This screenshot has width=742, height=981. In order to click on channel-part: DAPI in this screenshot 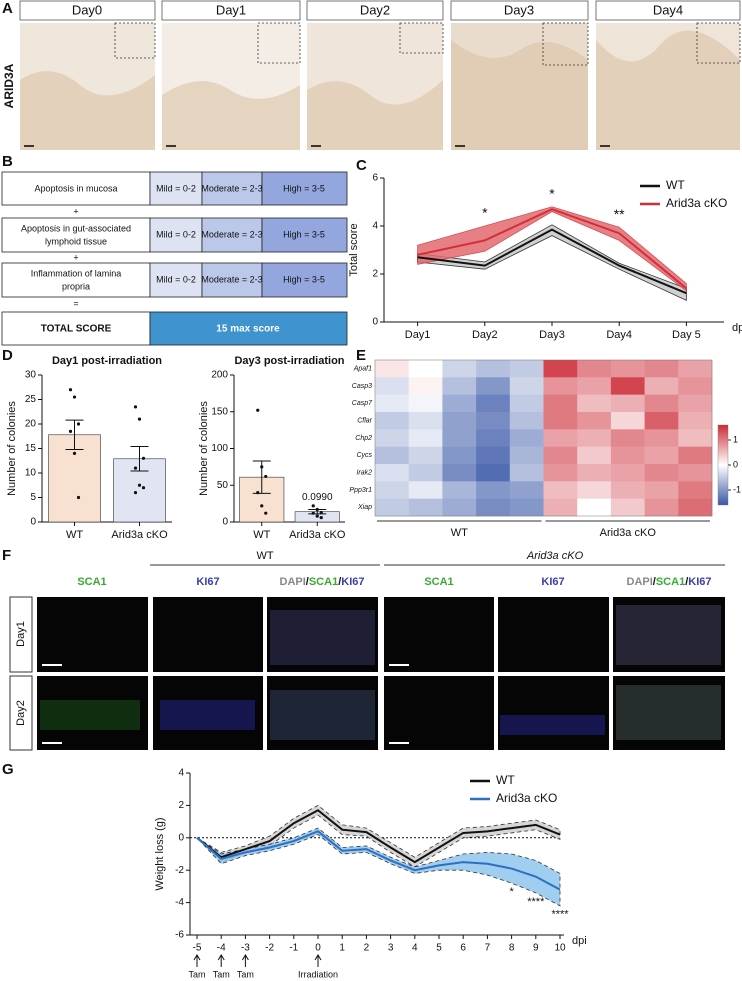, I will do `click(640, 582)`.